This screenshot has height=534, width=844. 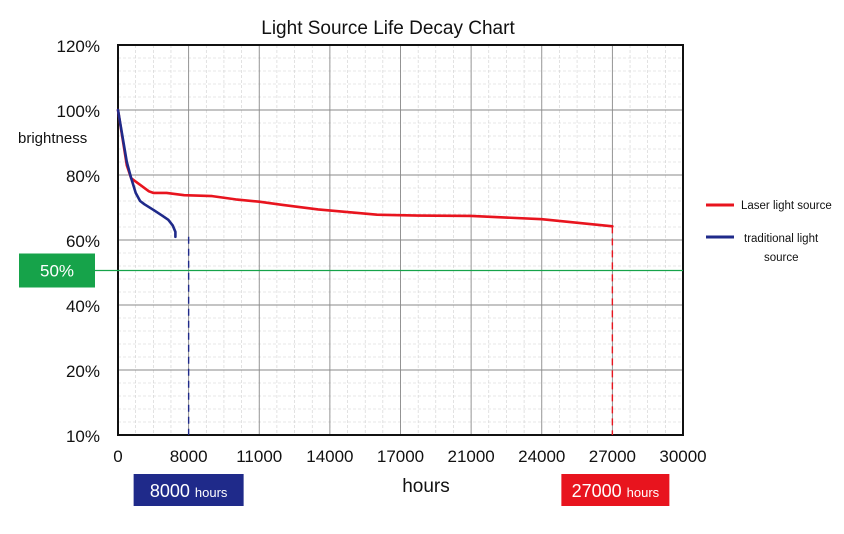 What do you see at coordinates (365, 168) in the screenshot?
I see `series-laser-line` at bounding box center [365, 168].